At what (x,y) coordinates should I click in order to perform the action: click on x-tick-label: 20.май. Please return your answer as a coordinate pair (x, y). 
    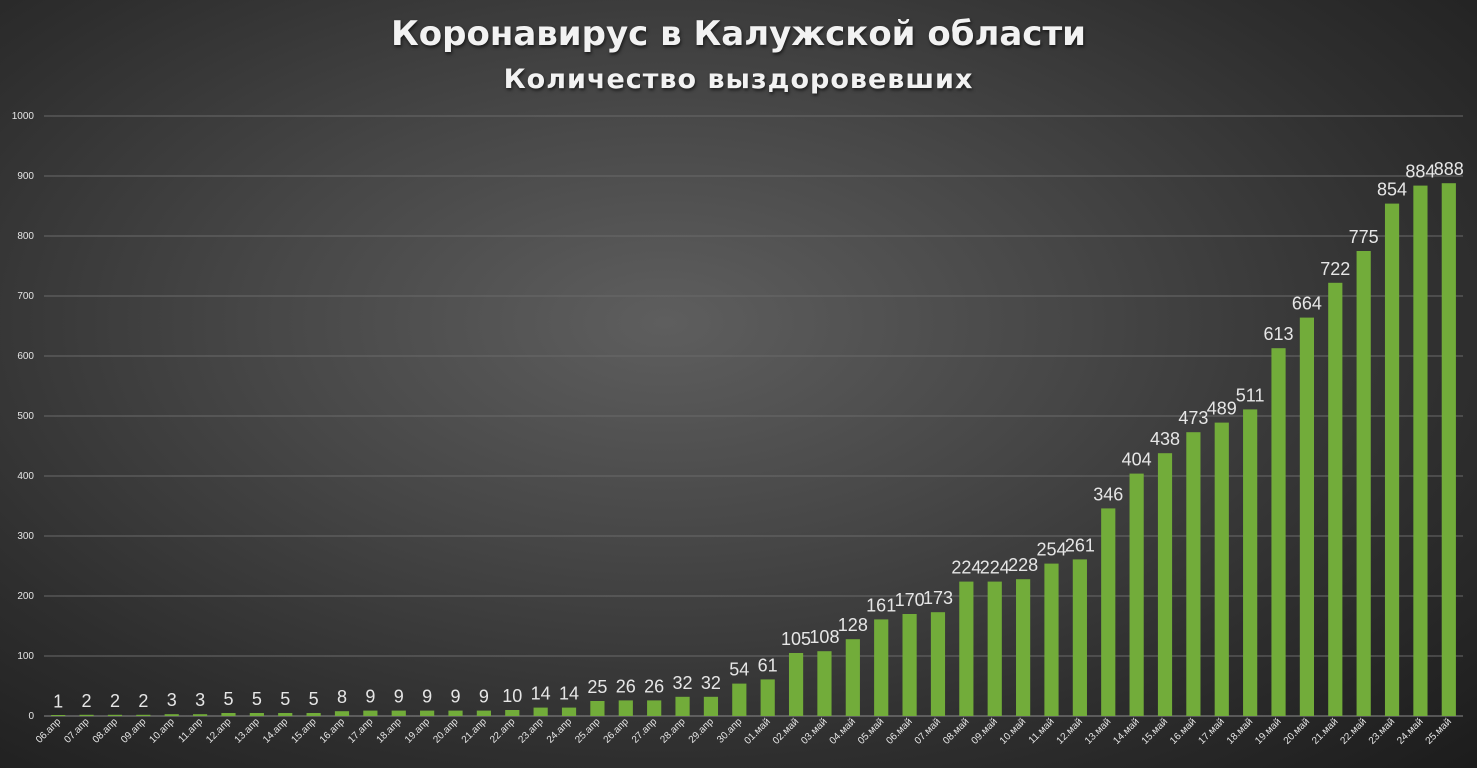
    Looking at the image, I should click on (1297, 731).